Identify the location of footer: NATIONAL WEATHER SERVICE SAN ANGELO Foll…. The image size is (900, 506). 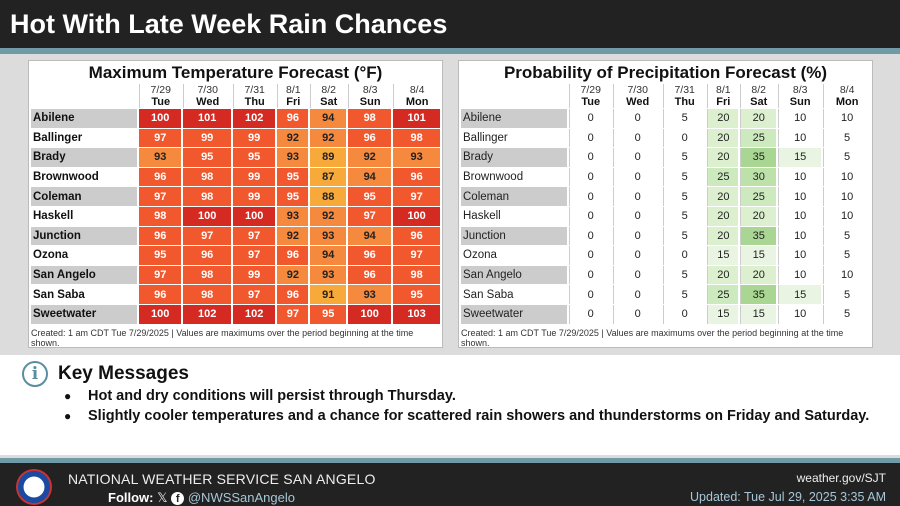
(450, 482).